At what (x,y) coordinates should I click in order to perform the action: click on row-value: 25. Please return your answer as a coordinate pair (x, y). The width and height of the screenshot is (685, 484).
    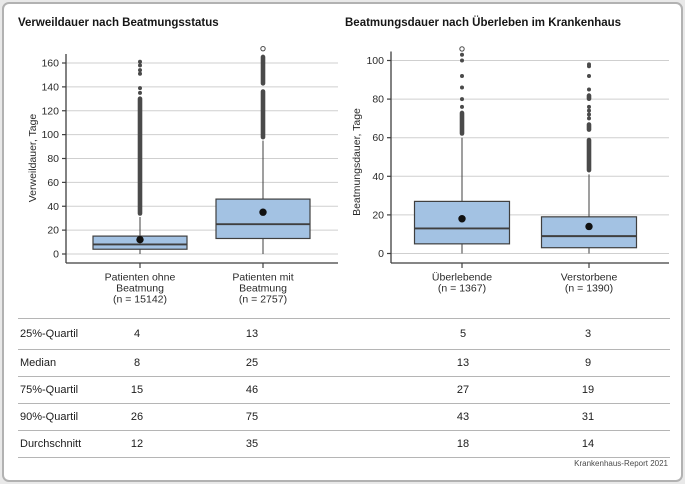
    Looking at the image, I should click on (252, 363).